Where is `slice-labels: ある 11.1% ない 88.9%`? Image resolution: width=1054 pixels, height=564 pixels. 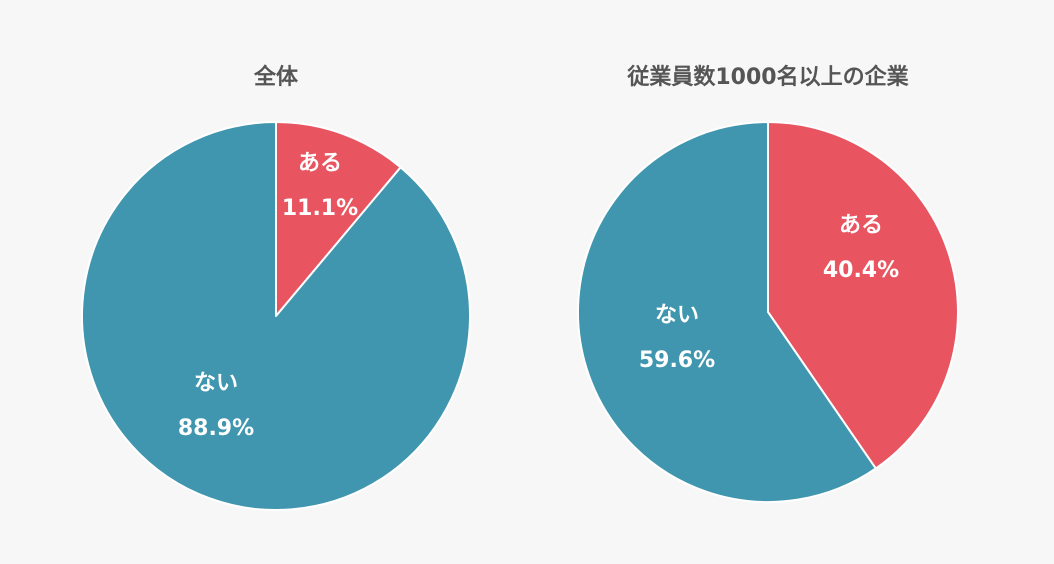
slice-labels: ある 11.1% ない 88.9% is located at coordinates (268, 296).